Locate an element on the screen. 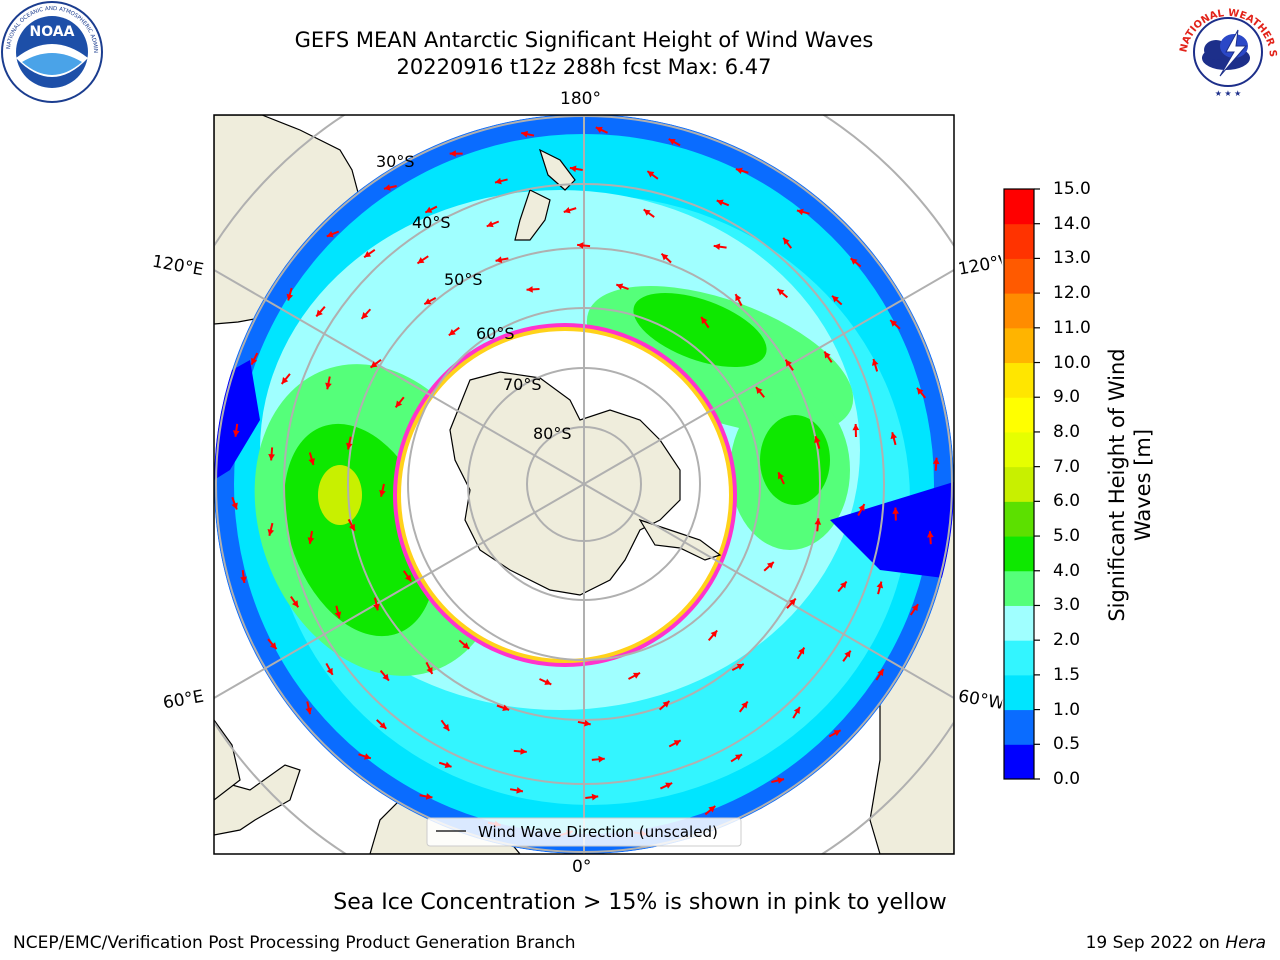 The height and width of the screenshot is (960, 1280). map-subtitle-run: 20220916 t12z 288h fcst Max: 6.47 is located at coordinates (584, 67).